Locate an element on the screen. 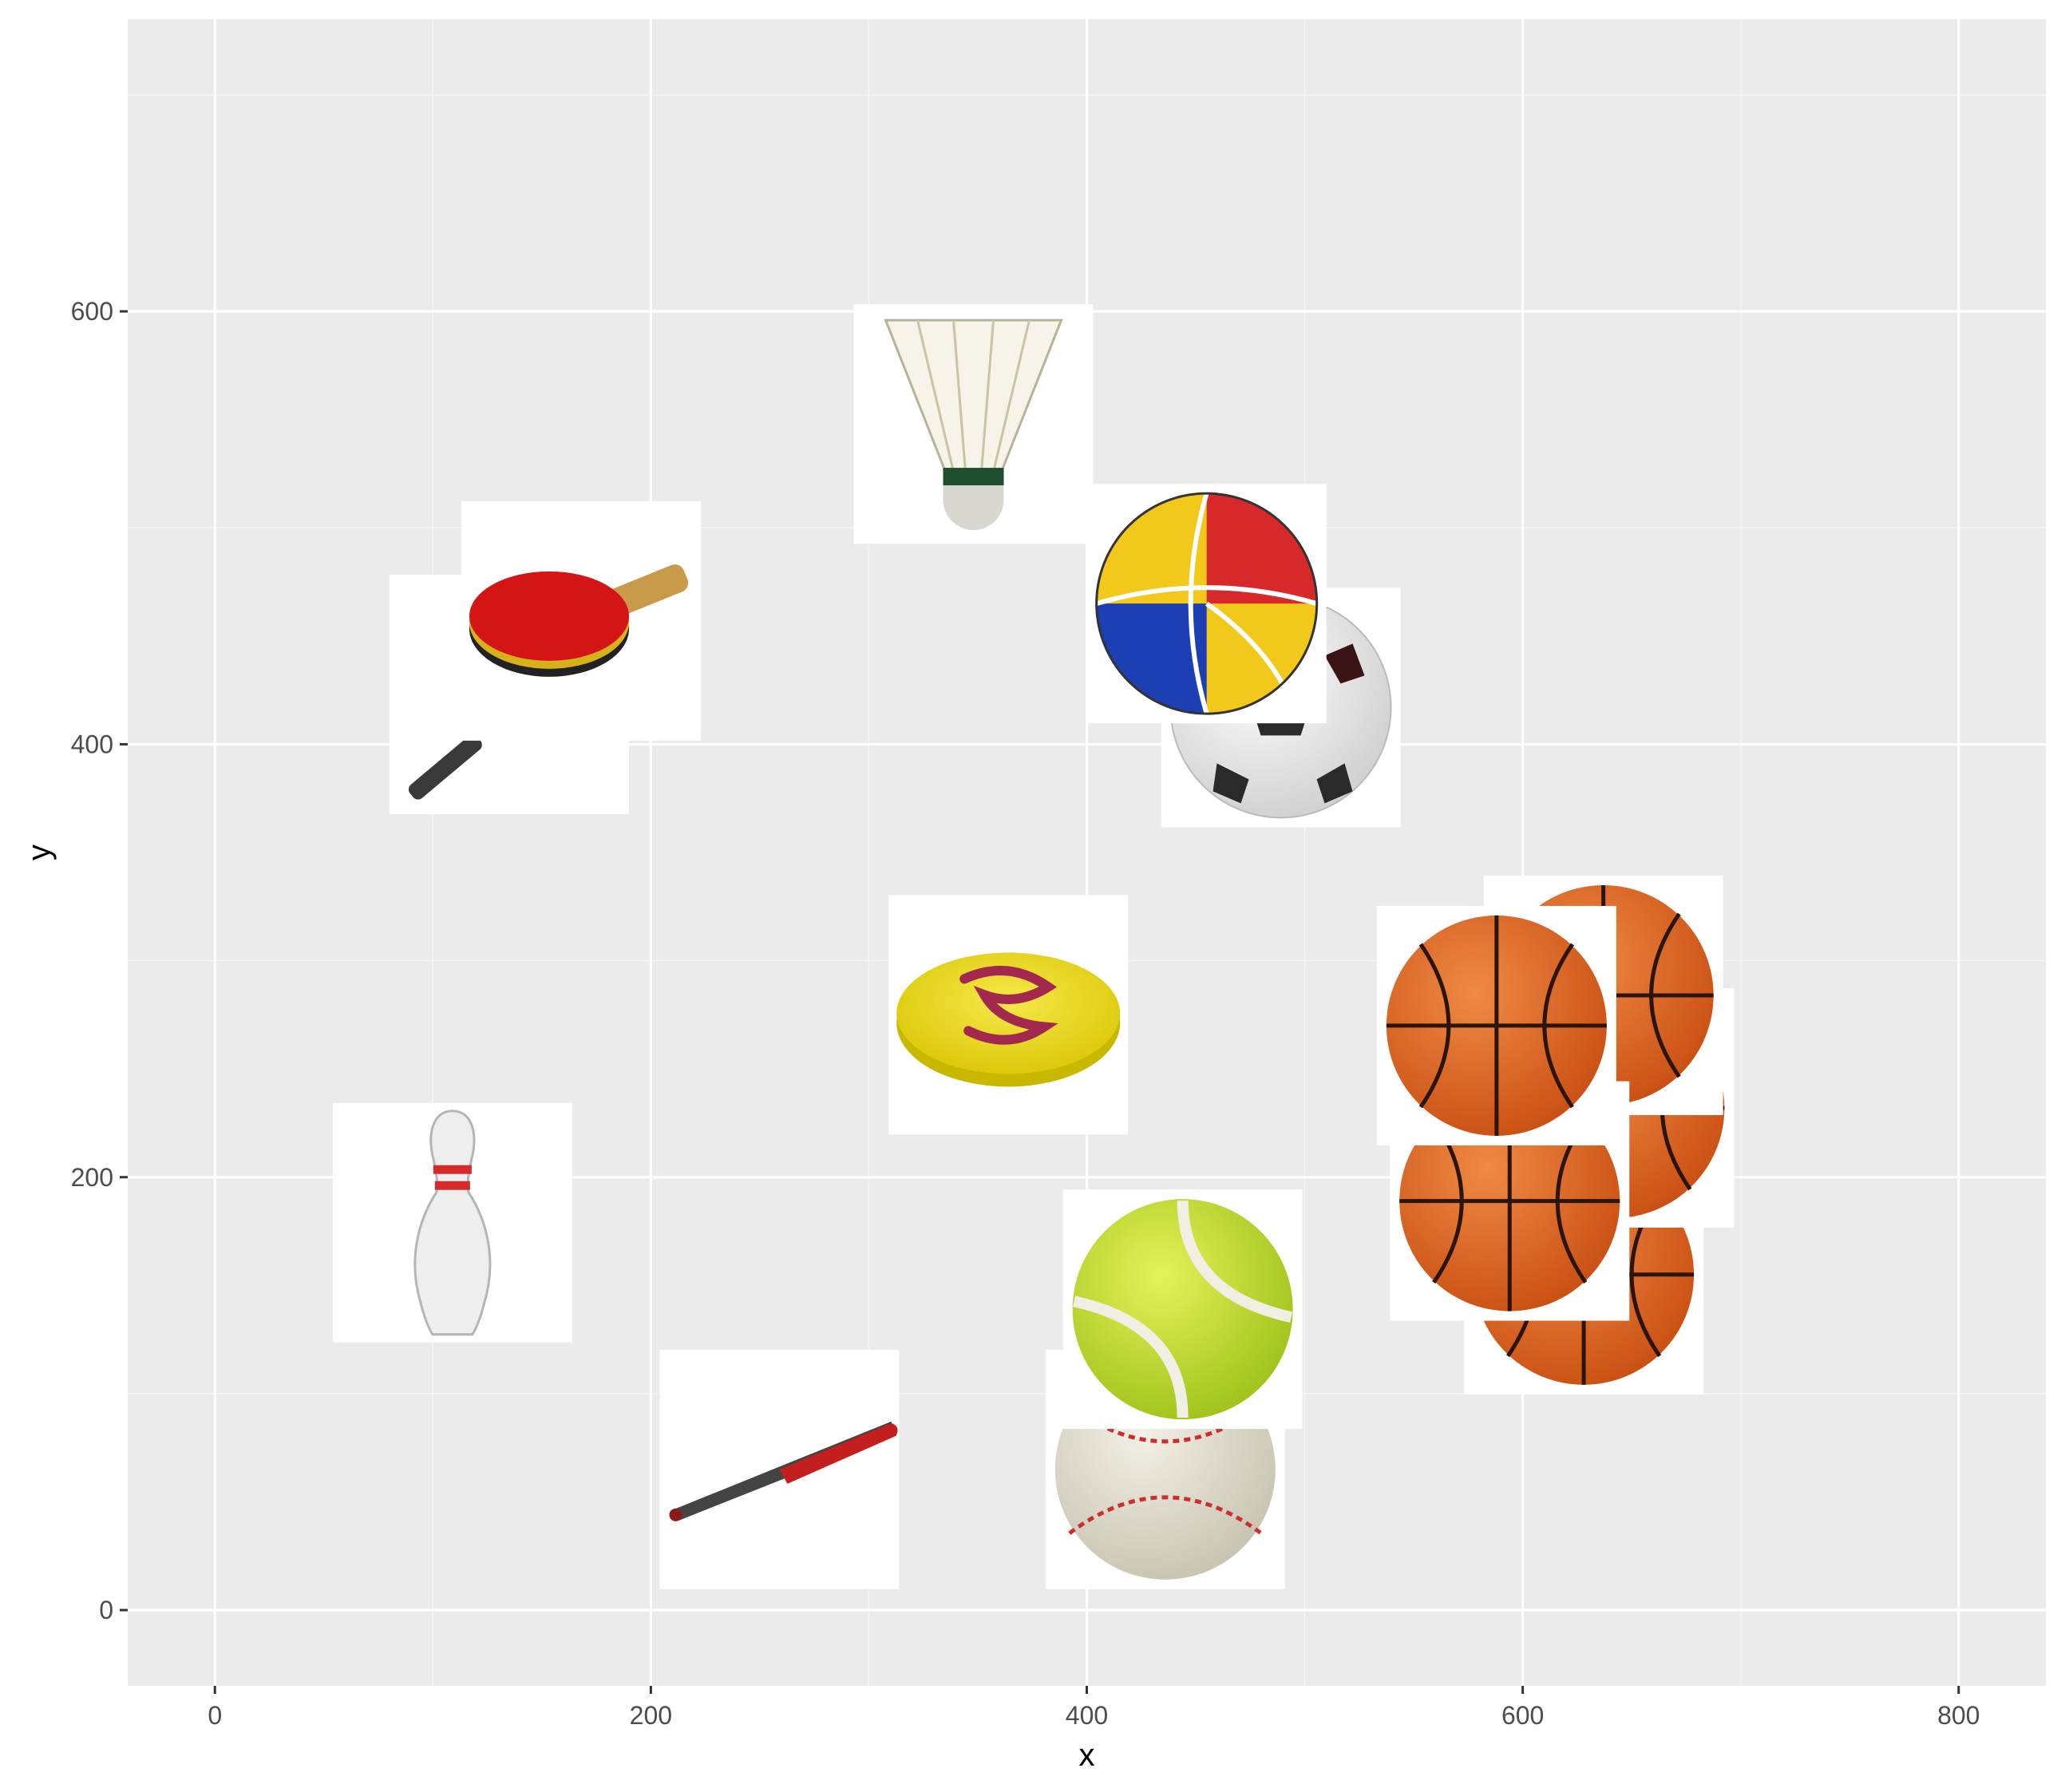  y-tick-label: 200 is located at coordinates (92, 1177).